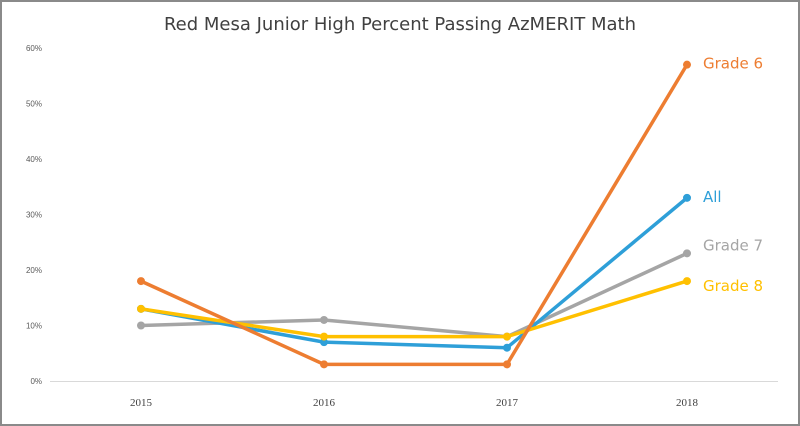 Image resolution: width=800 pixels, height=426 pixels. Describe the element at coordinates (141, 403) in the screenshot. I see `x-tick-label: 2015` at that location.